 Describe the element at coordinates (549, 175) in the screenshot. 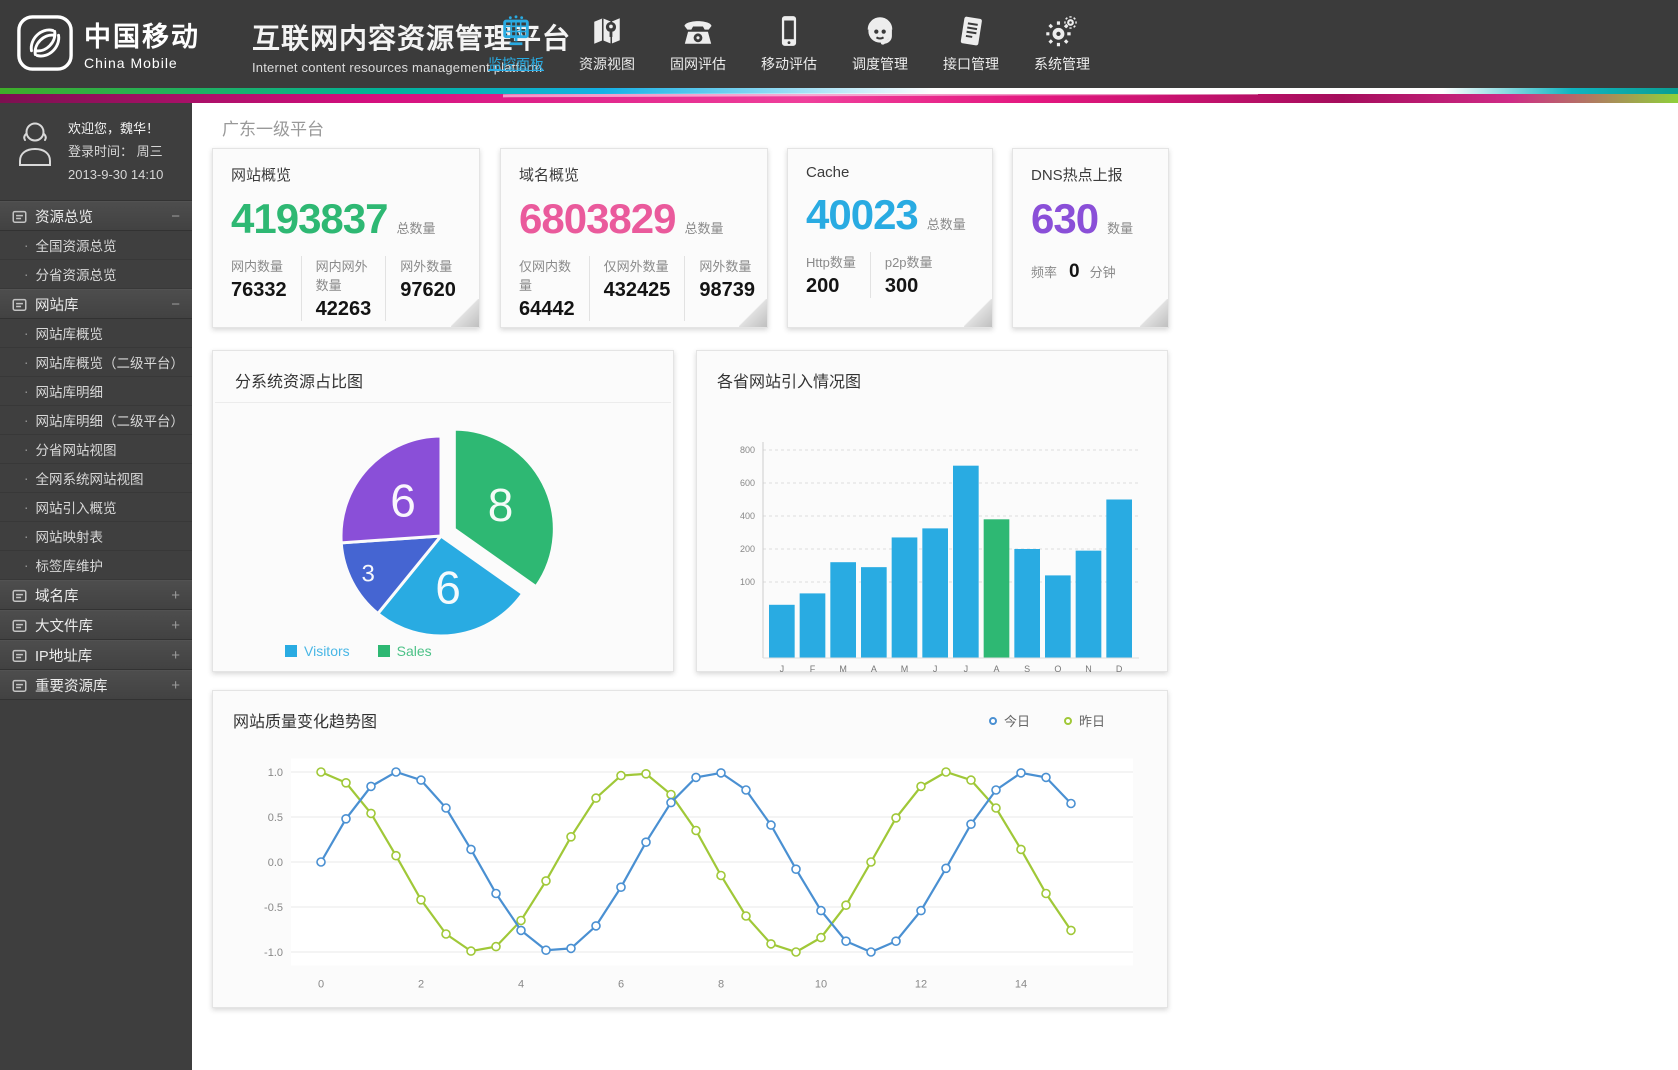

I see `stat-card-title: 域名概览` at that location.